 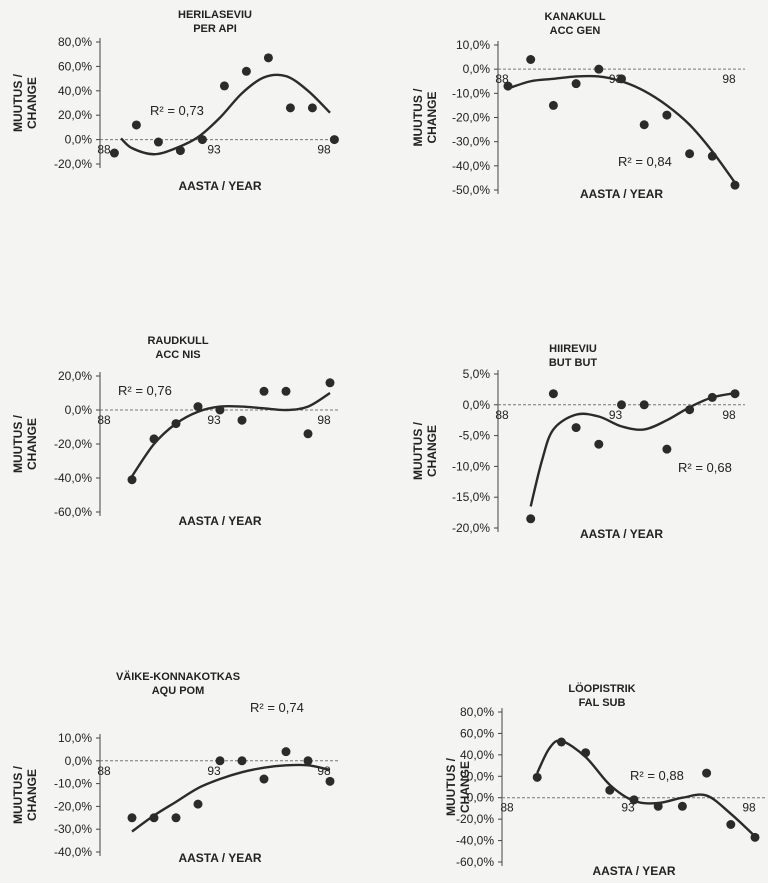 I want to click on y-tick-label: -50,0%, so click(x=471, y=190).